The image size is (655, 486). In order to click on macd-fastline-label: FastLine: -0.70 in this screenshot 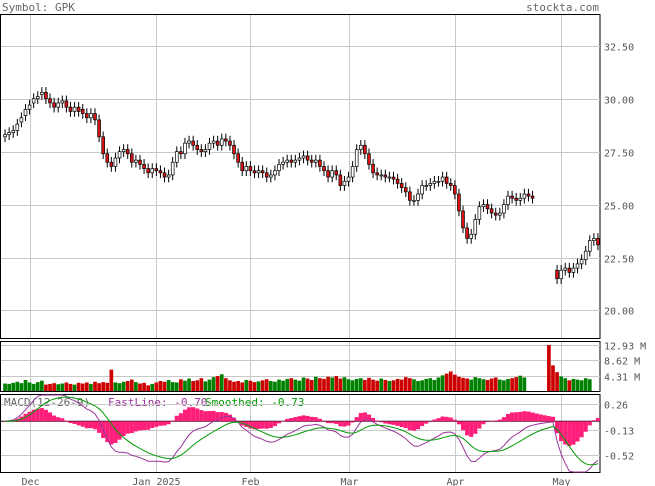, I will do `click(157, 402)`.